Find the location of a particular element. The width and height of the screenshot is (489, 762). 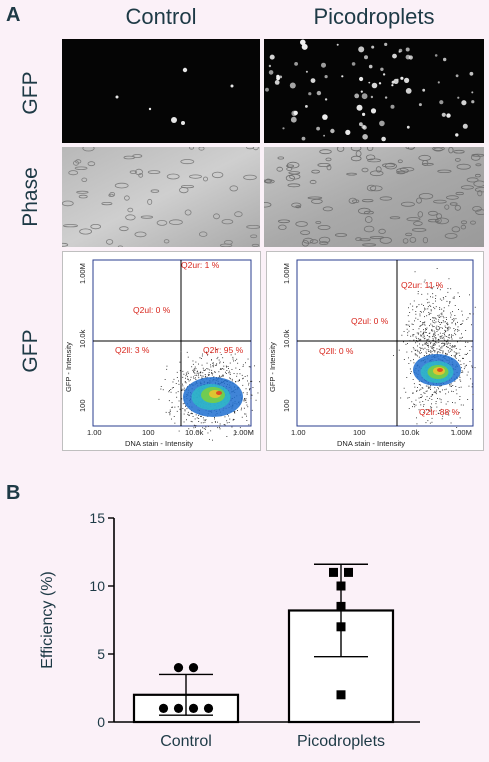

phase-image-control is located at coordinates (161, 197).